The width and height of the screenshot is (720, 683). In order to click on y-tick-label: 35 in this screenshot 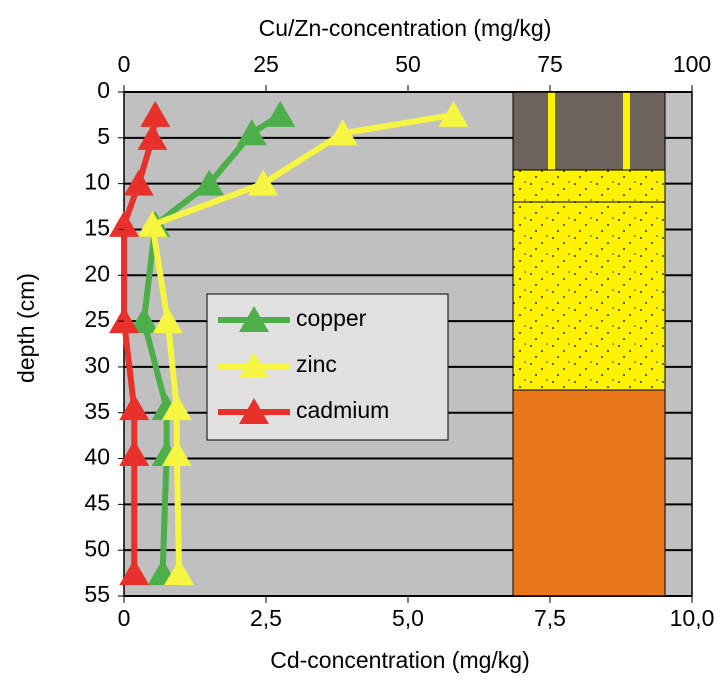, I will do `click(97, 411)`.